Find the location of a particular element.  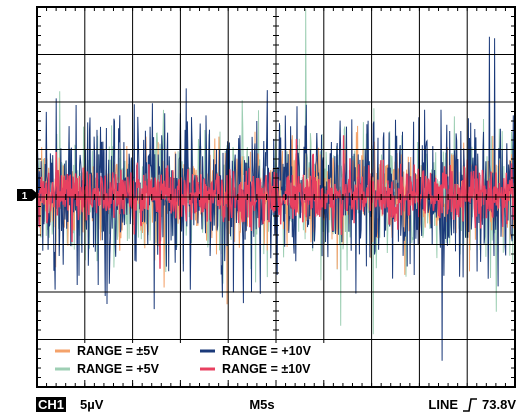

trigger-readout: LINE 73.8V is located at coordinates (472, 404).